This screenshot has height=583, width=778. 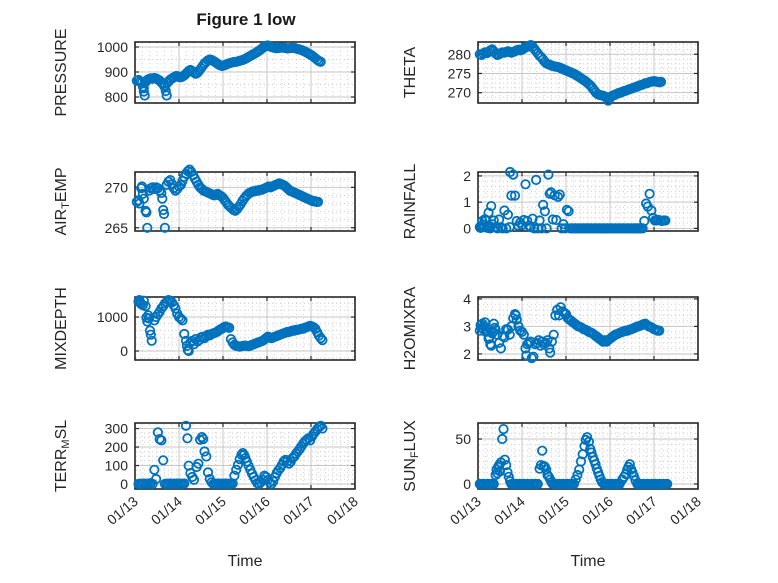 I want to click on subplot-pressure: 800 900 1000 PRESSURE, so click(x=204, y=72).